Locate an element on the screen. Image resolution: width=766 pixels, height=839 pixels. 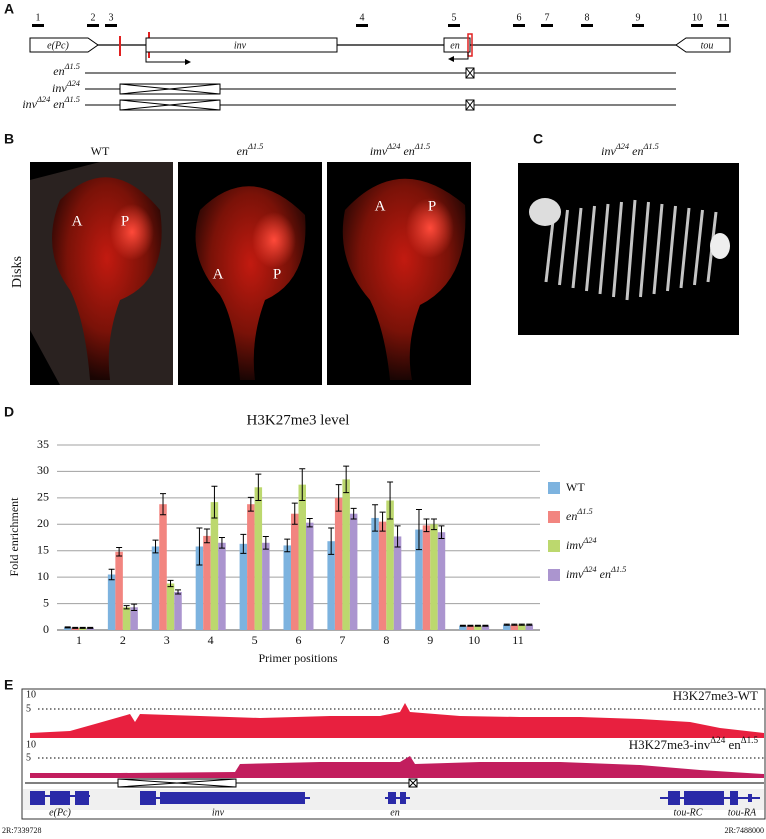
x-tick-label: 3 is located at coordinates (167, 640).